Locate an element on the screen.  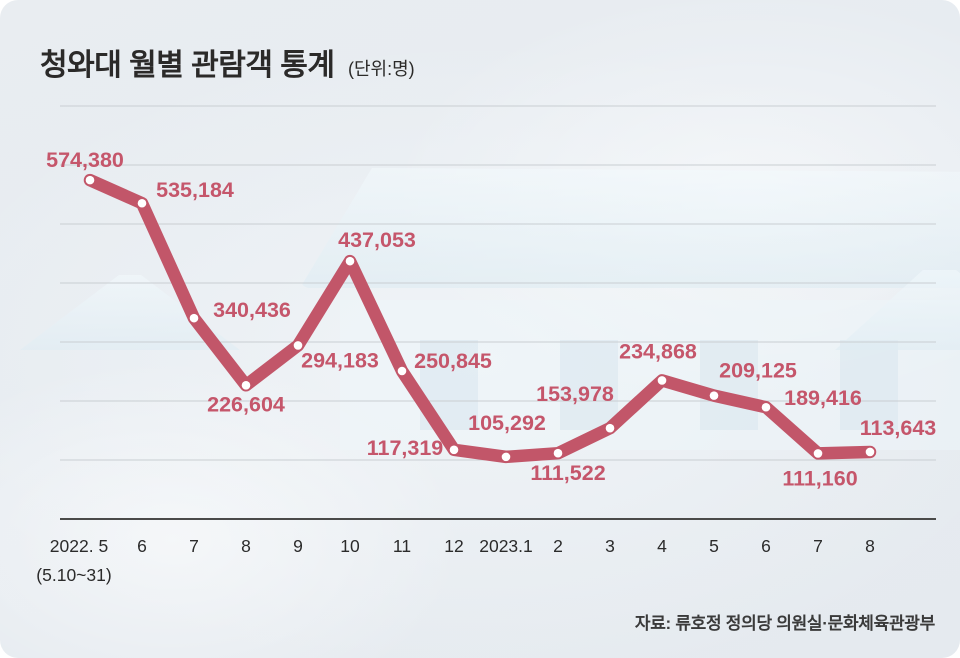
value-label: 340,436 is located at coordinates (252, 310).